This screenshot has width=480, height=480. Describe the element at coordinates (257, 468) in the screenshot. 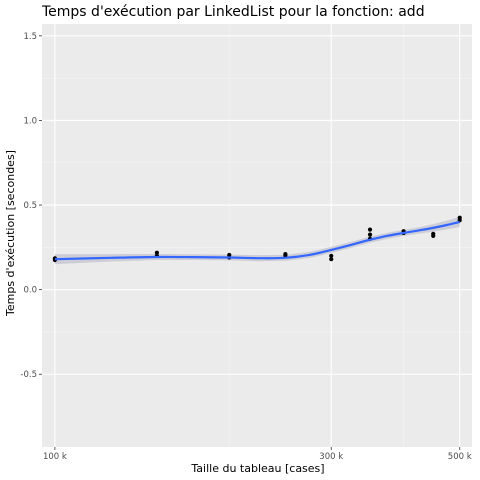

I see `x-axis-title: Taille du tableau [cases]` at that location.